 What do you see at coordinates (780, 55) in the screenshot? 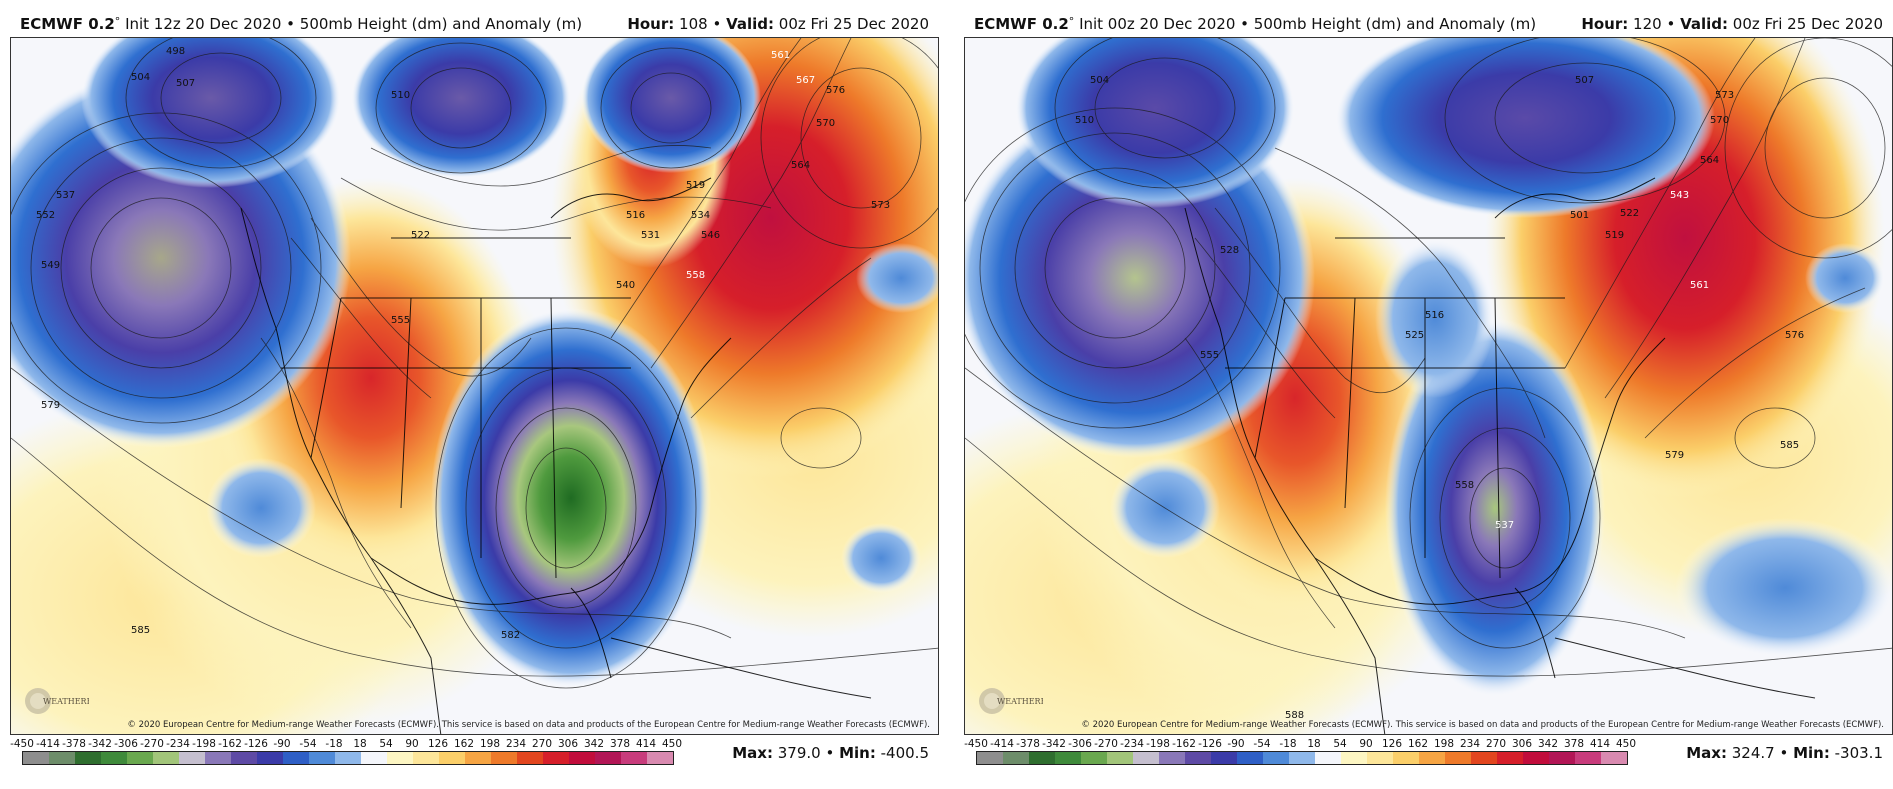
I see `svg-text: 561` at bounding box center [780, 55].